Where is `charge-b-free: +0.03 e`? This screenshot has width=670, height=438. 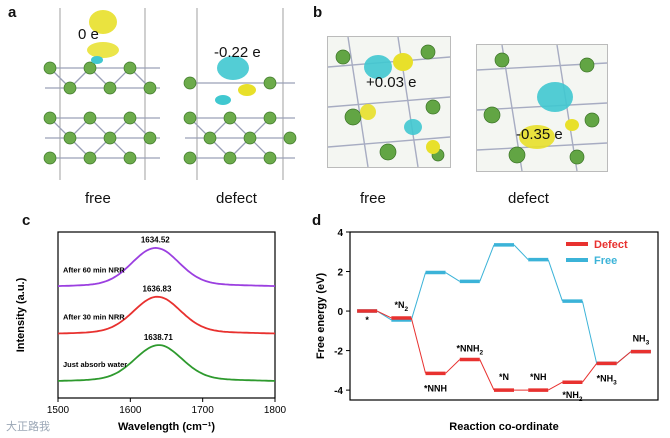 charge-b-free: +0.03 e is located at coordinates (391, 82).